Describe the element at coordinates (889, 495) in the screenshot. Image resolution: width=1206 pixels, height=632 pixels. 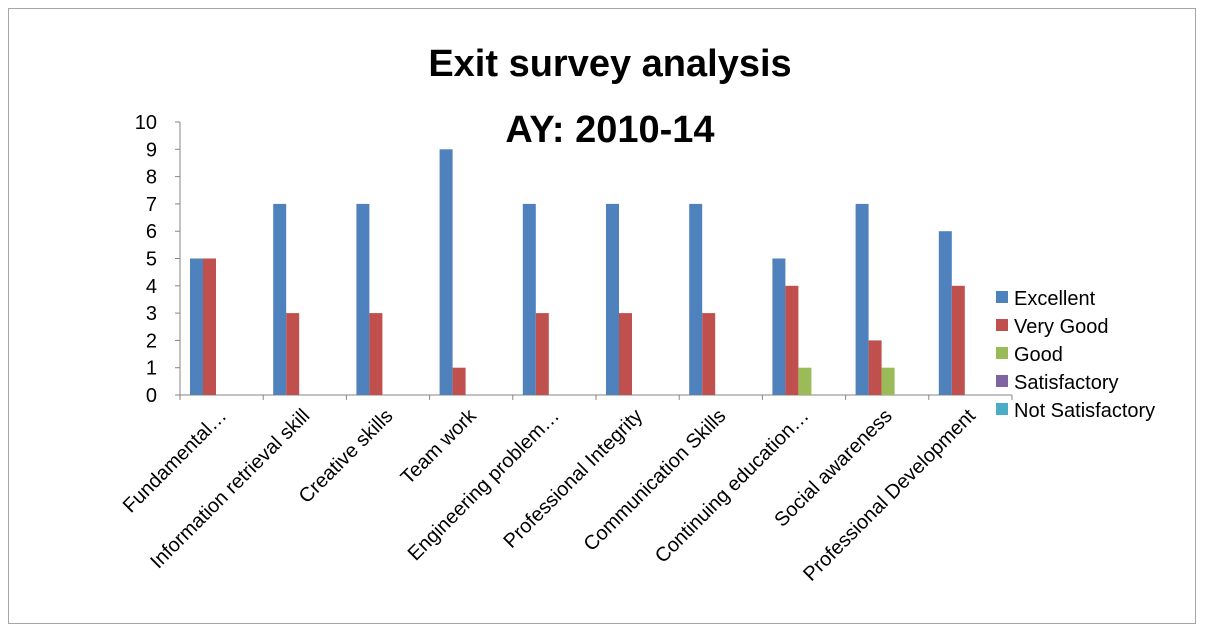
I see `x-tick-label: Professional Development` at that location.